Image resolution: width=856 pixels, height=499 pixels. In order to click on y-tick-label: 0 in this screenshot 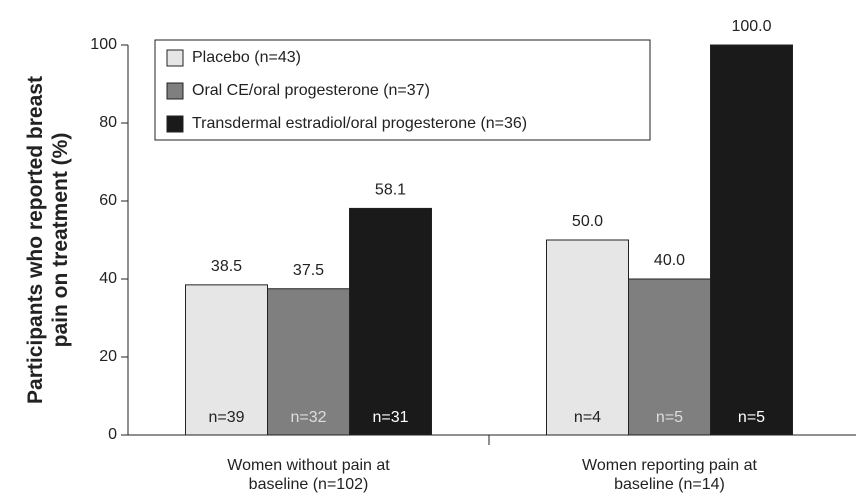, I will do `click(112, 434)`.